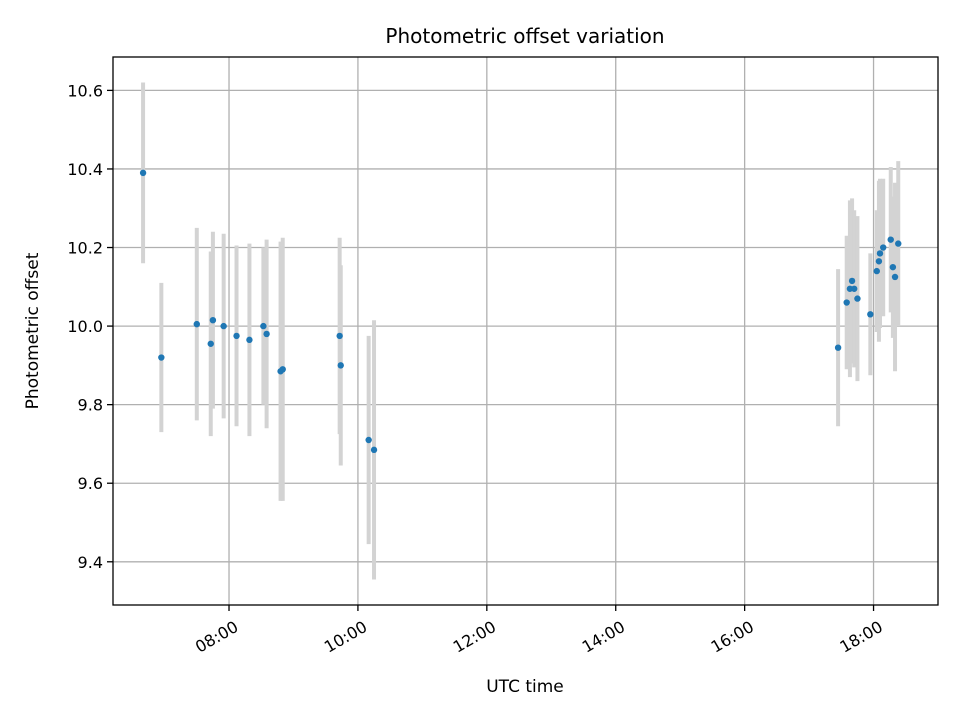 The width and height of the screenshot is (960, 720). Describe the element at coordinates (525, 687) in the screenshot. I see `x-axis-label: UTC time` at that location.